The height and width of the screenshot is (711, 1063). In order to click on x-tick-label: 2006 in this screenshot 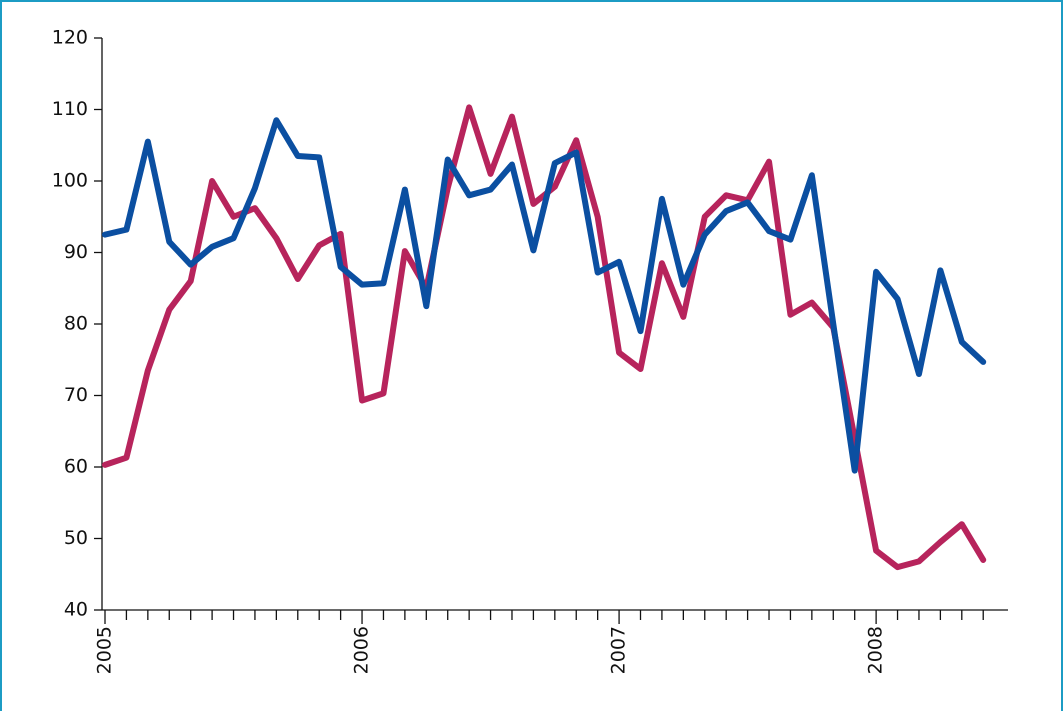, I will do `click(362, 650)`.